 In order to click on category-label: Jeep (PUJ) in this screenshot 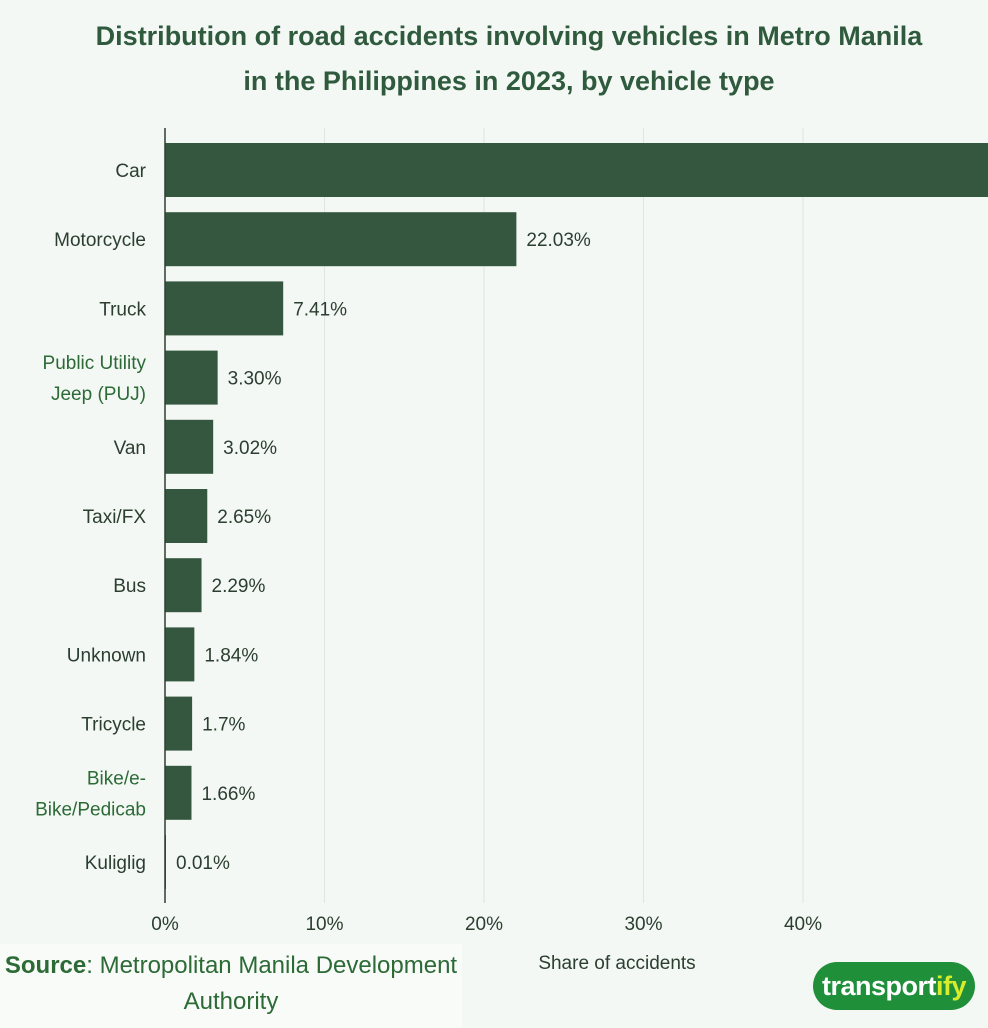, I will do `click(98, 394)`.